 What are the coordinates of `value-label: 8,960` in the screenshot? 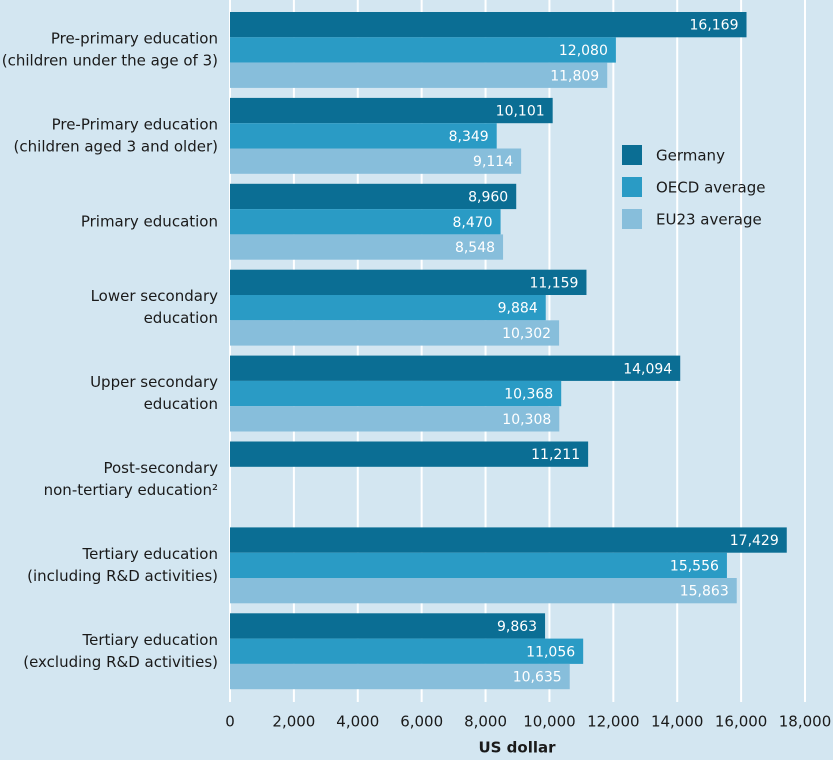 It's located at (488, 197).